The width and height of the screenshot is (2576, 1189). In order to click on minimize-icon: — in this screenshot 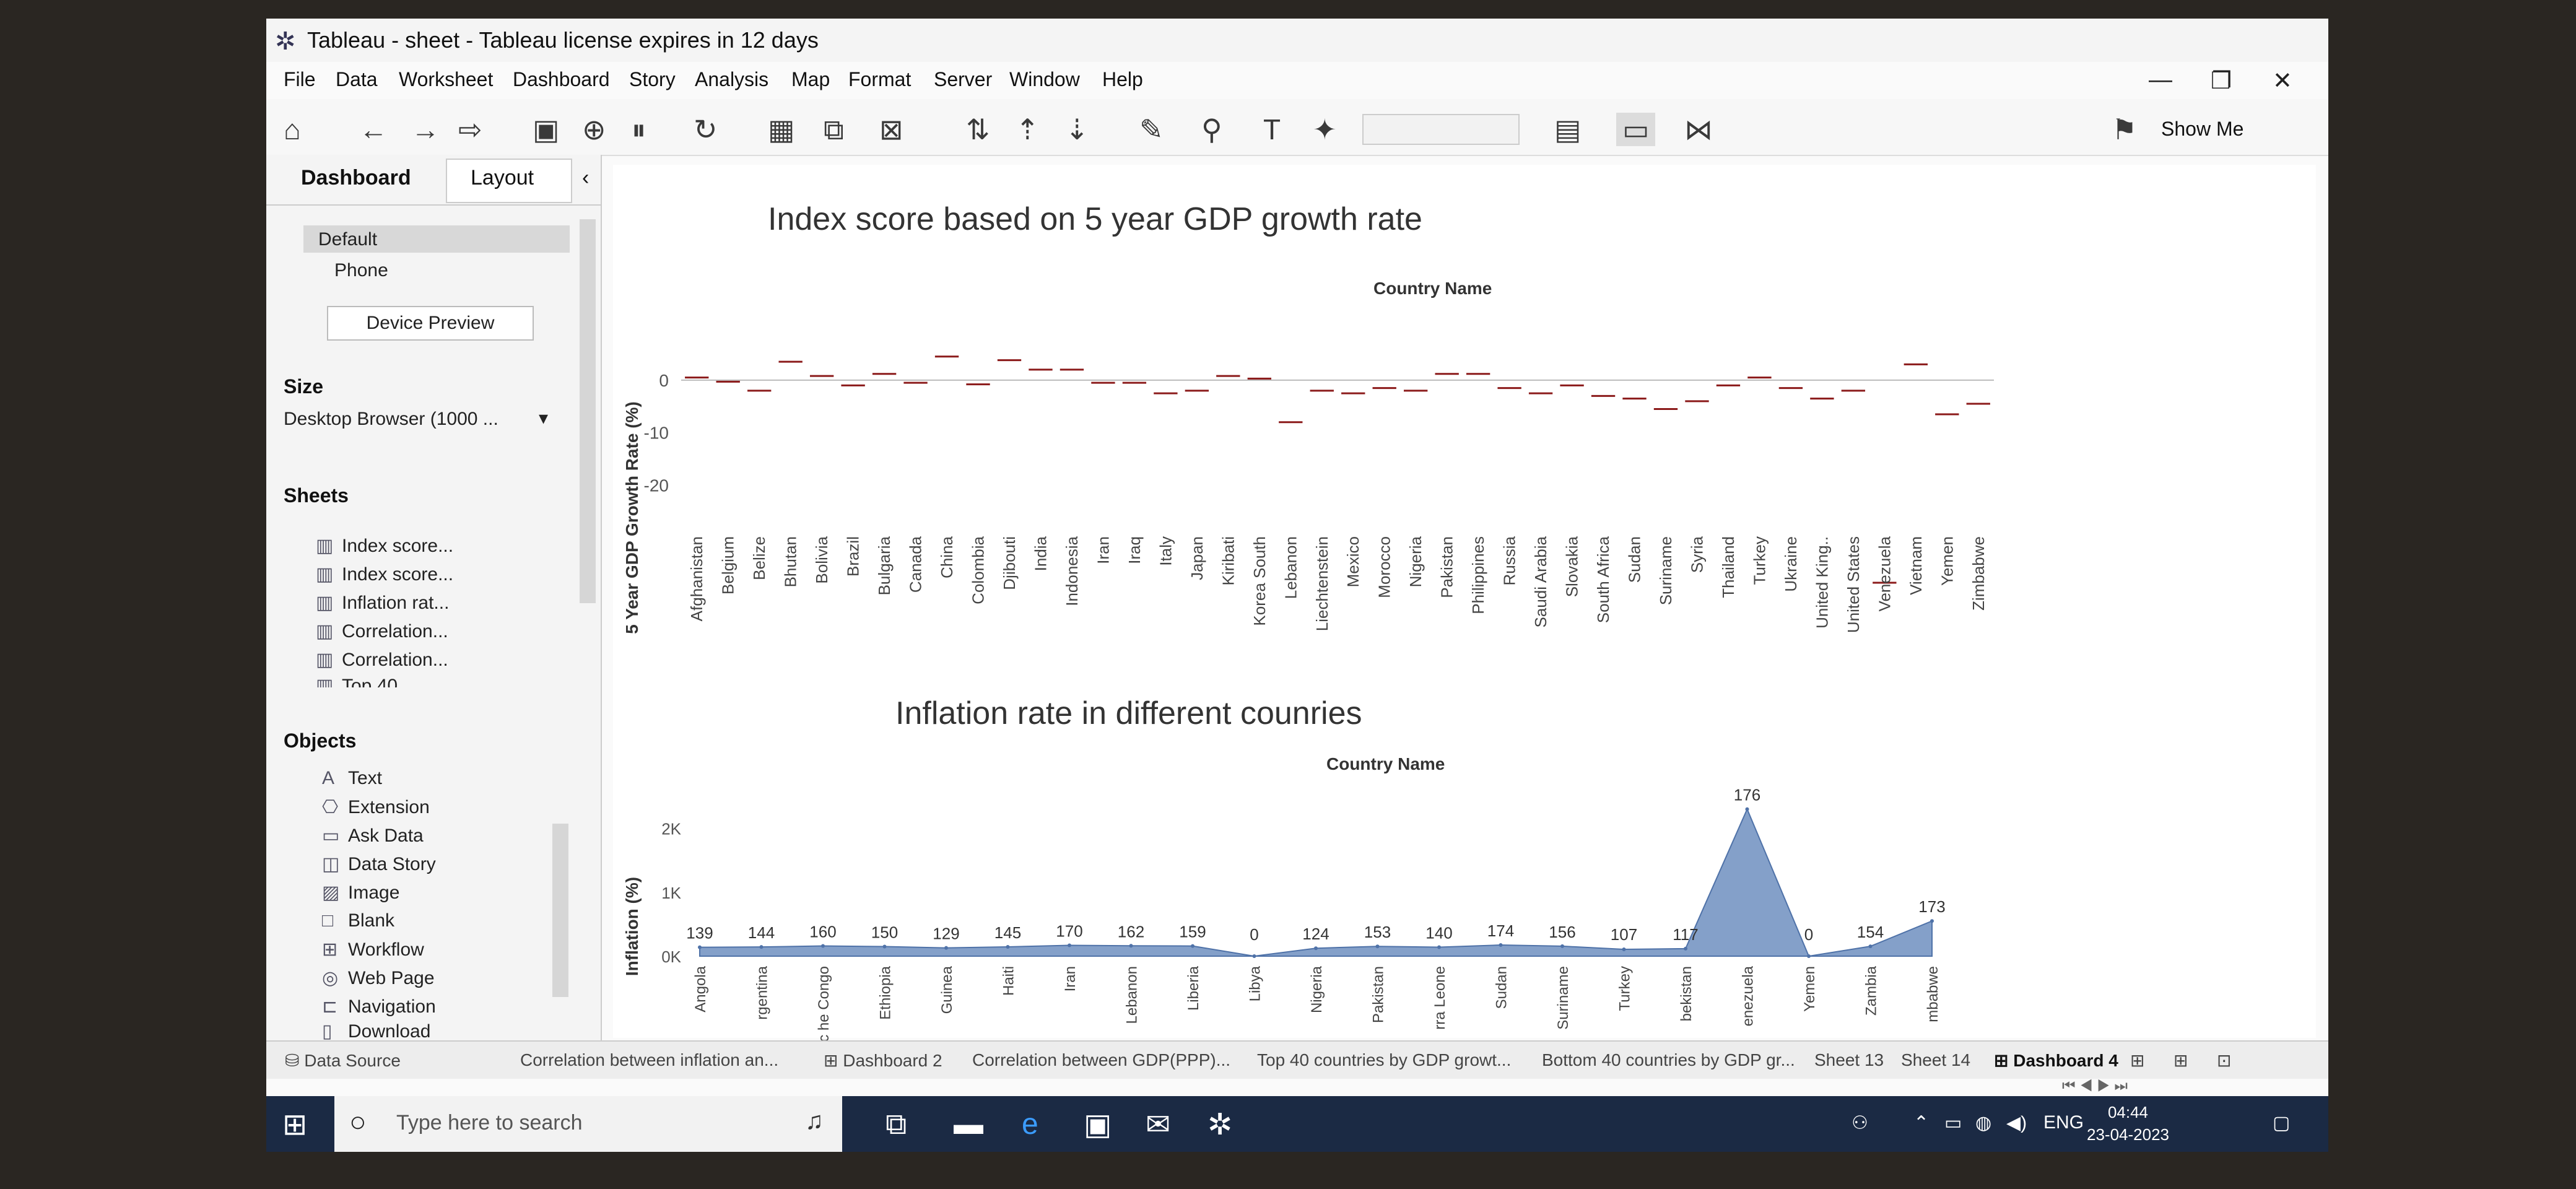, I will do `click(2160, 80)`.